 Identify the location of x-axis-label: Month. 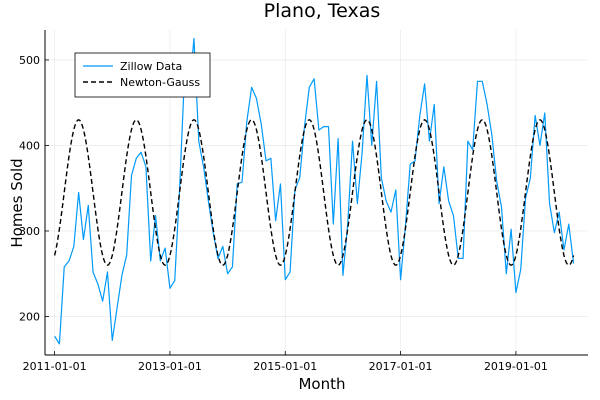
(321, 384).